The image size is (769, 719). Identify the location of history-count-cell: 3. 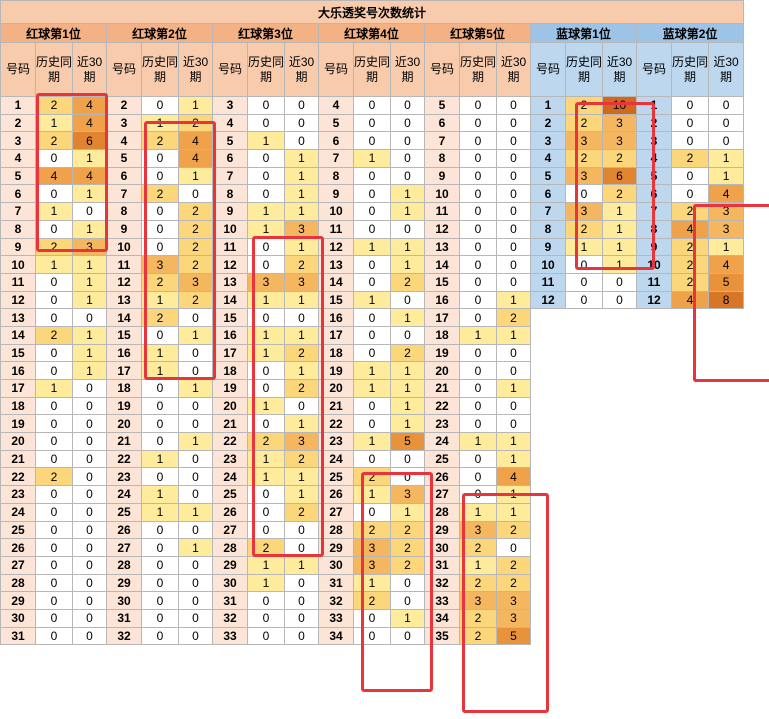
(584, 141).